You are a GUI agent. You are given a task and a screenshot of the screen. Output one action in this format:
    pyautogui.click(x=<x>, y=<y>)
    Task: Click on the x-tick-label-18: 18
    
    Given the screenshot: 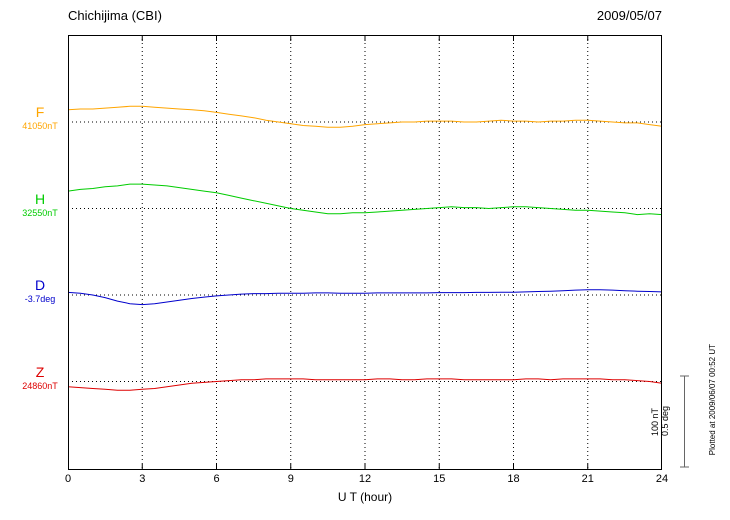 What is the action you would take?
    pyautogui.click(x=513, y=479)
    